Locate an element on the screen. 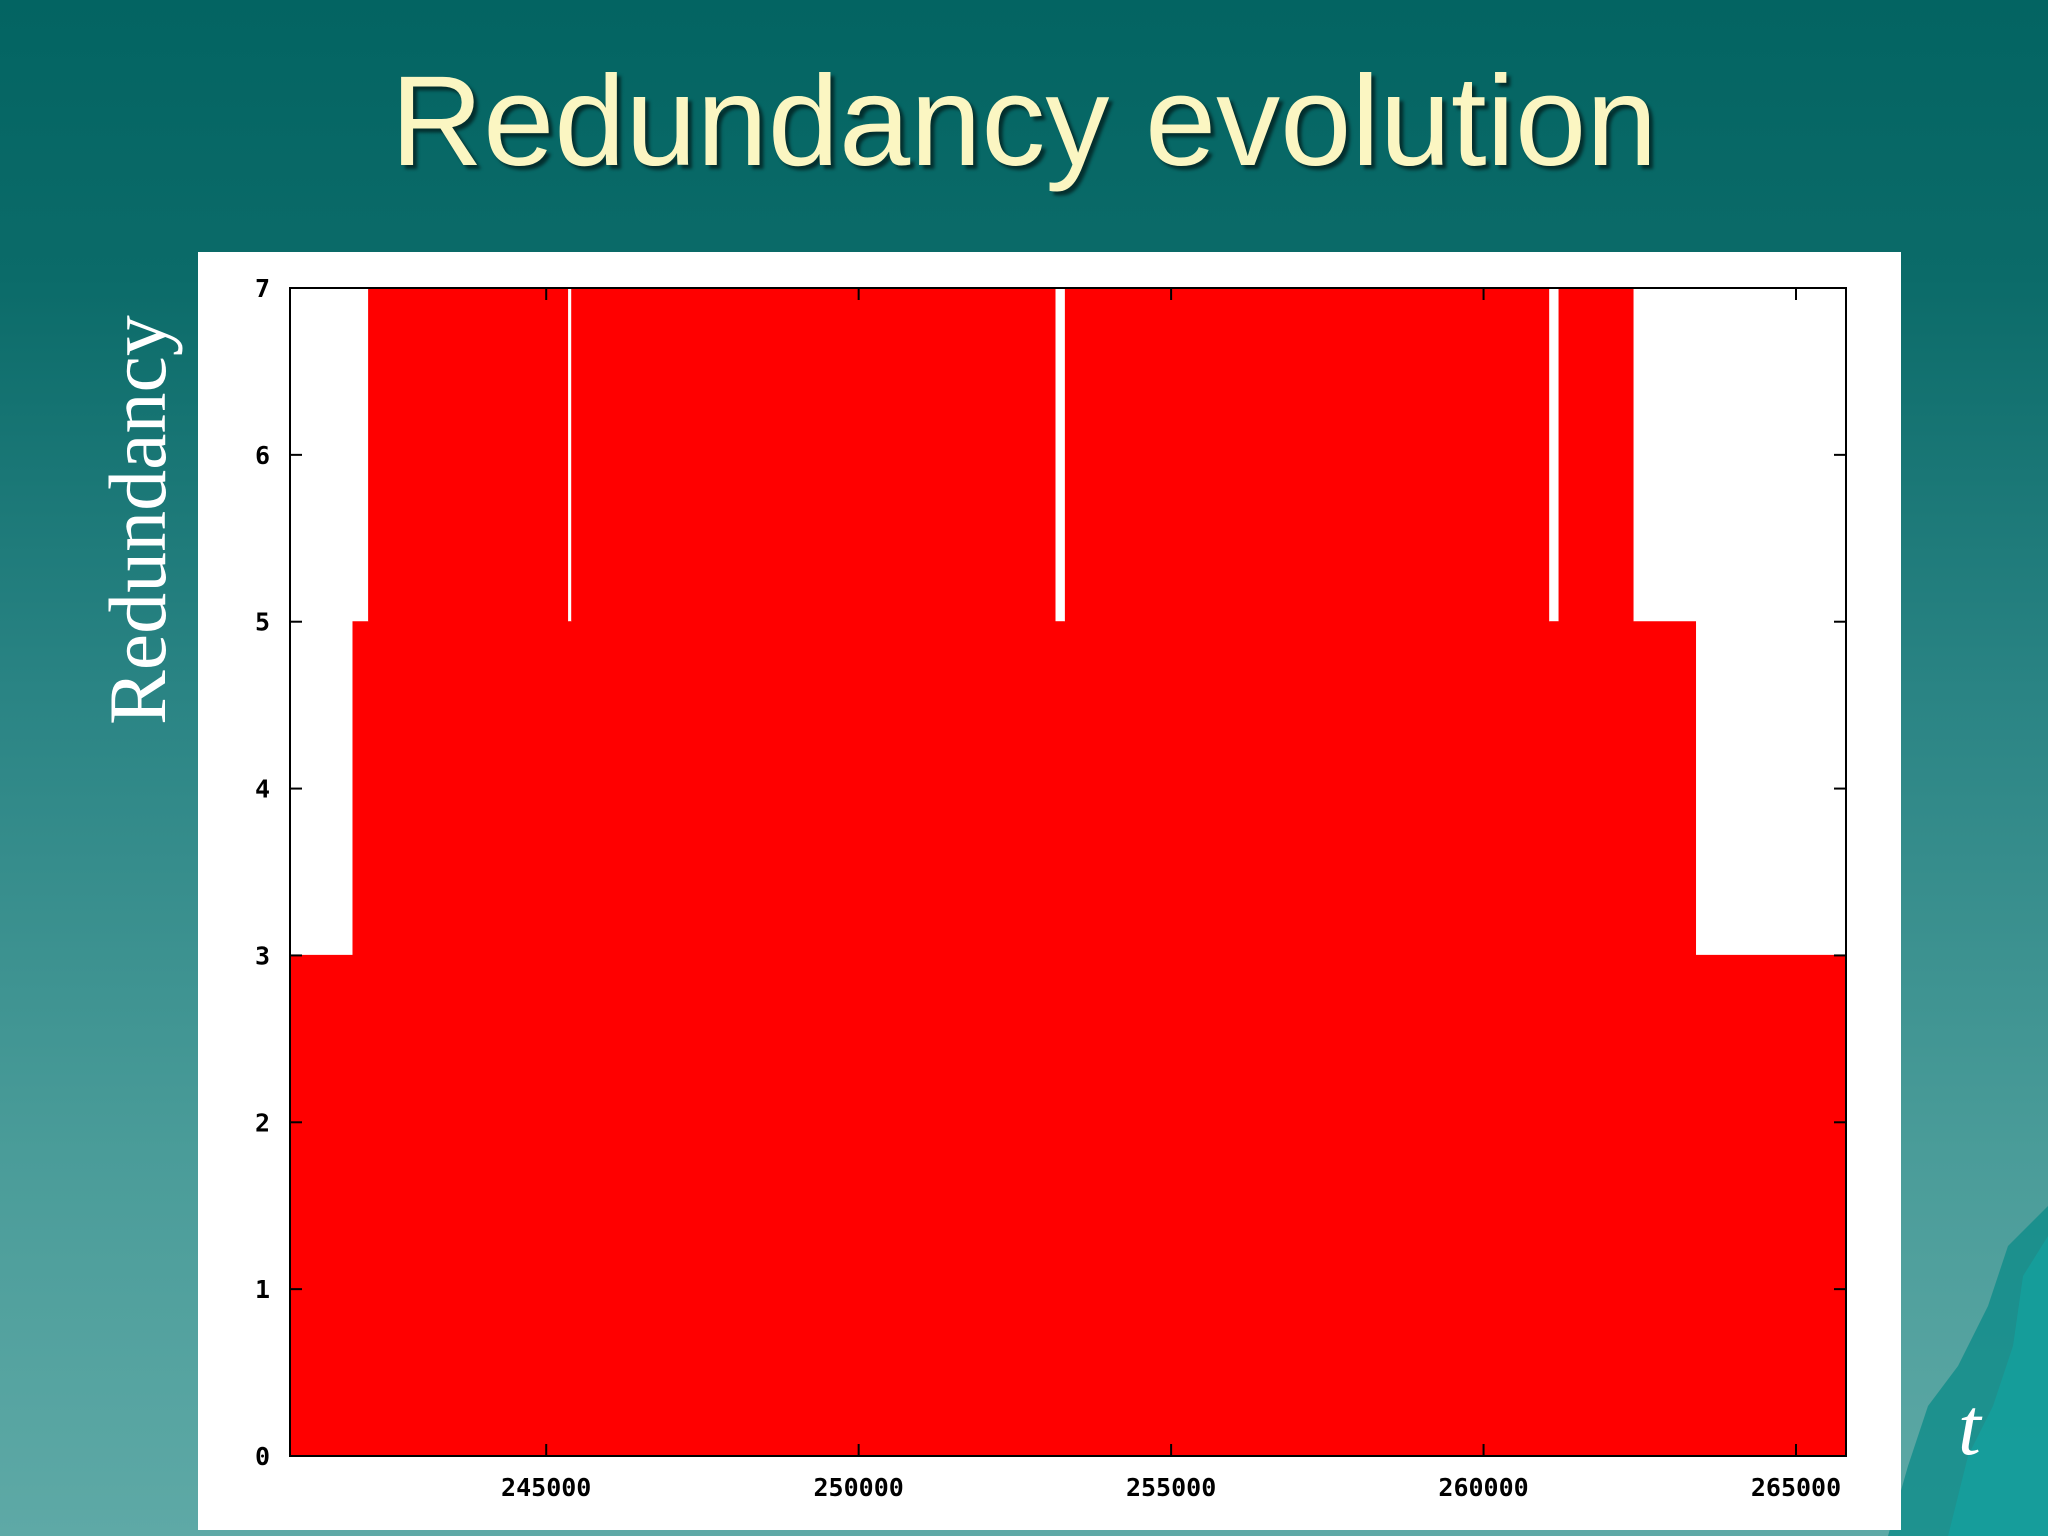 This screenshot has width=2048, height=1536. y-tick-label-6: 6 is located at coordinates (262, 455).